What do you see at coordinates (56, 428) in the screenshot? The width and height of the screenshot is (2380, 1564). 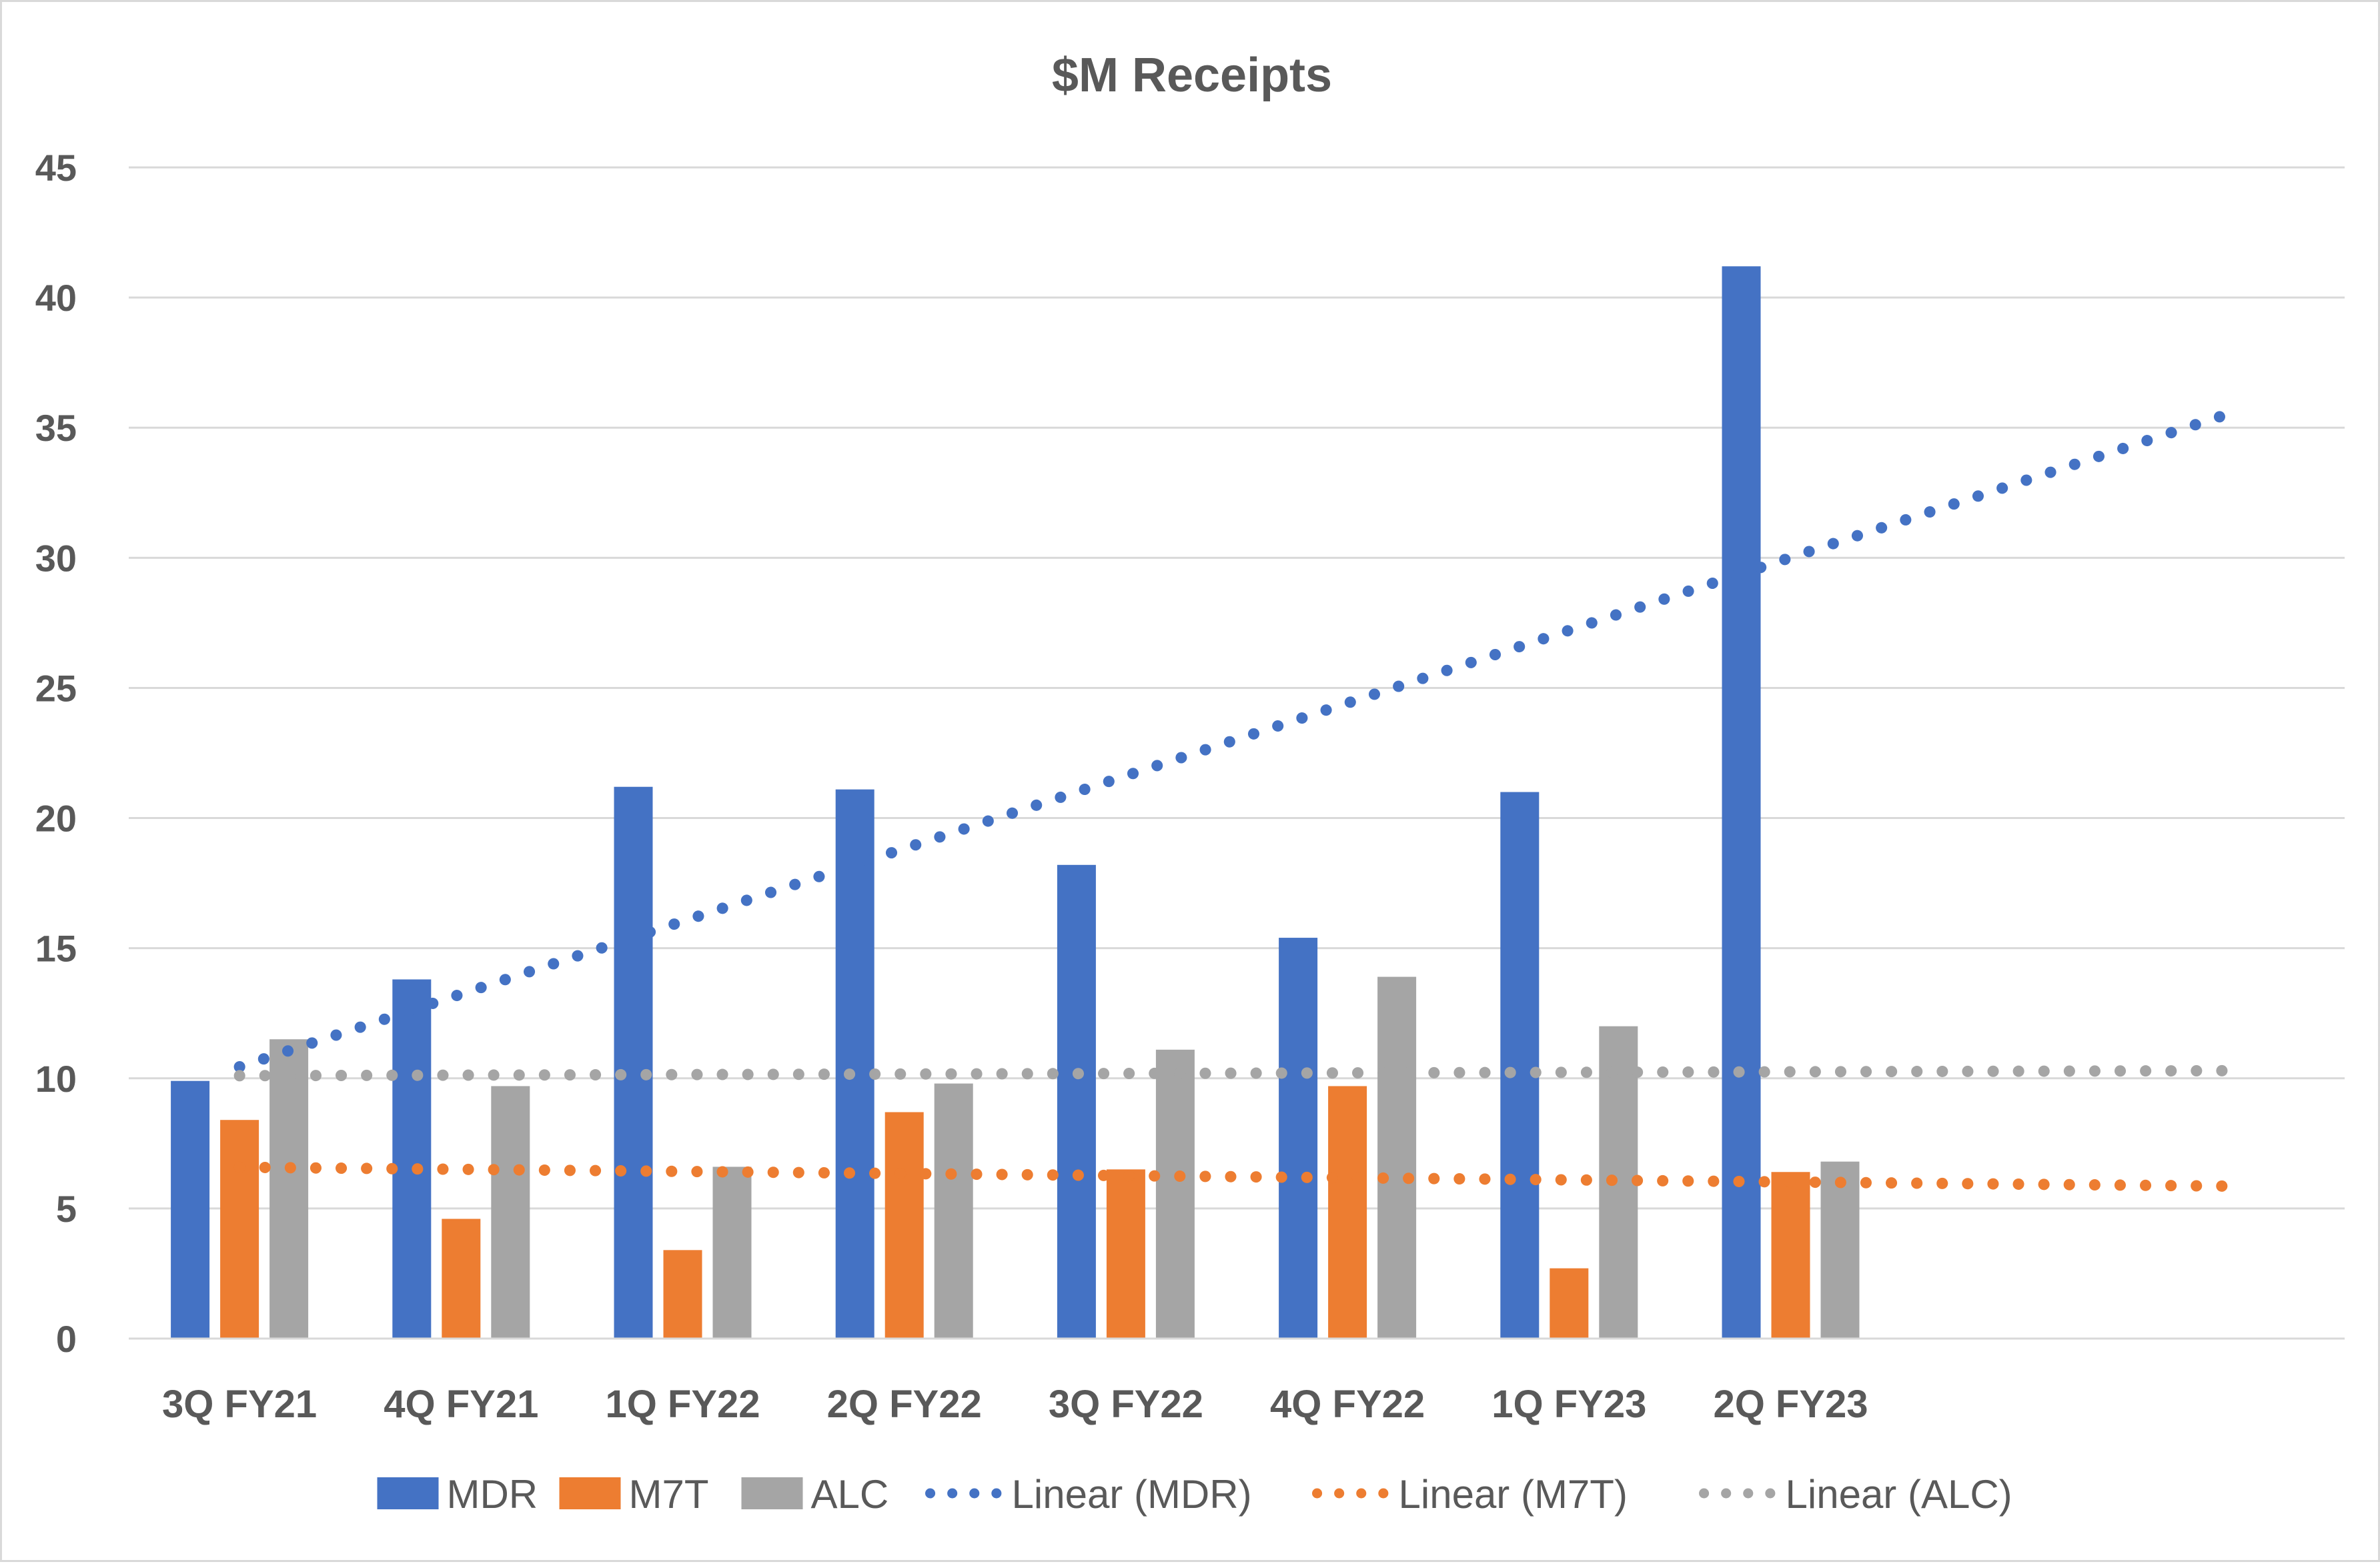 I see `y-tick-label: 35` at bounding box center [56, 428].